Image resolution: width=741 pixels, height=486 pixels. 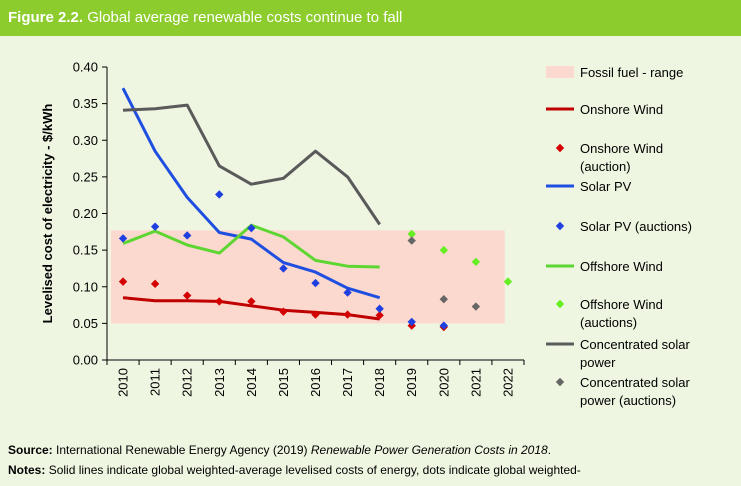 What do you see at coordinates (429, 450) in the screenshot?
I see `source-title: Renewable Power Generation Costs in 2018` at bounding box center [429, 450].